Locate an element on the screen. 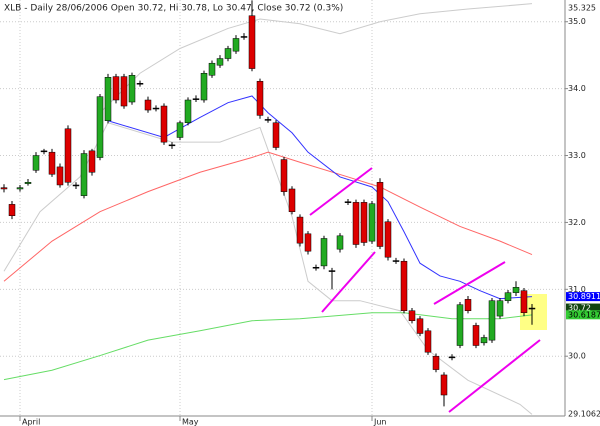 Image resolution: width=600 pixels, height=426 pixels. price-label: 30.6187 is located at coordinates (584, 314).